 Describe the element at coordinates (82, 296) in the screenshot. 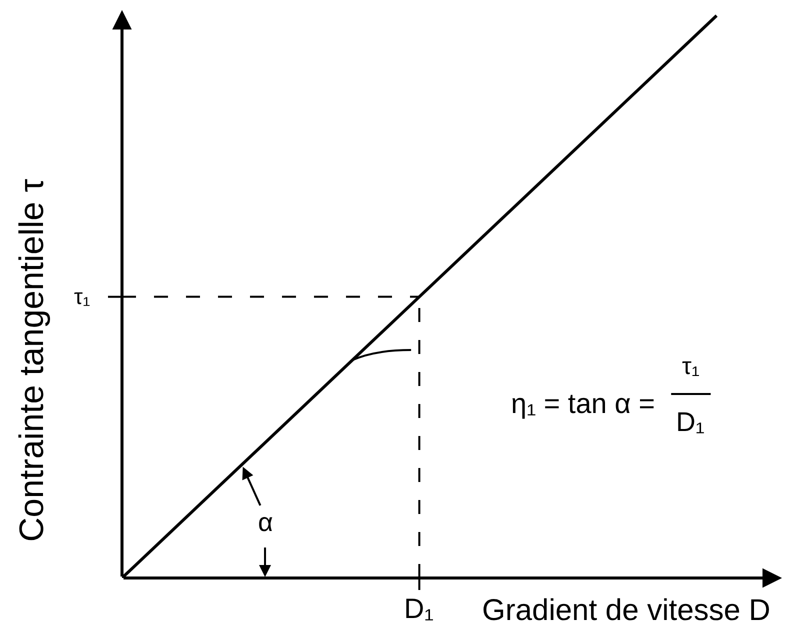

I see `ref-line-label: τ₁` at that location.